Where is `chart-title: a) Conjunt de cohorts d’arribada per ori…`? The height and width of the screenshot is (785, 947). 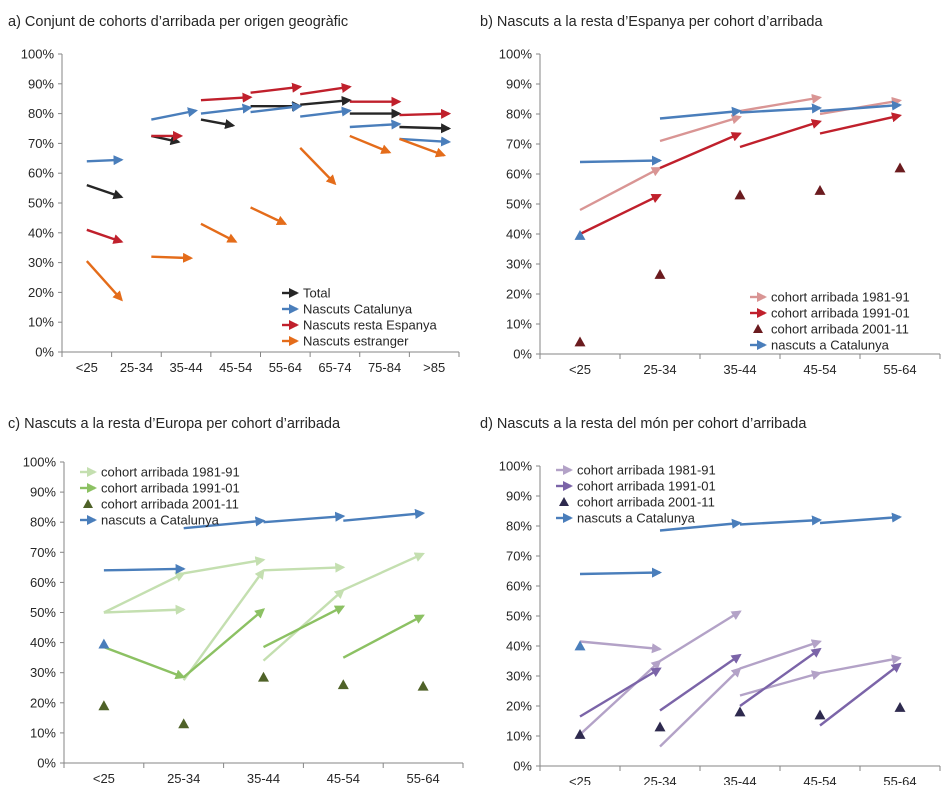 chart-title: a) Conjunt de cohorts d’arribada per ori… is located at coordinates (178, 22).